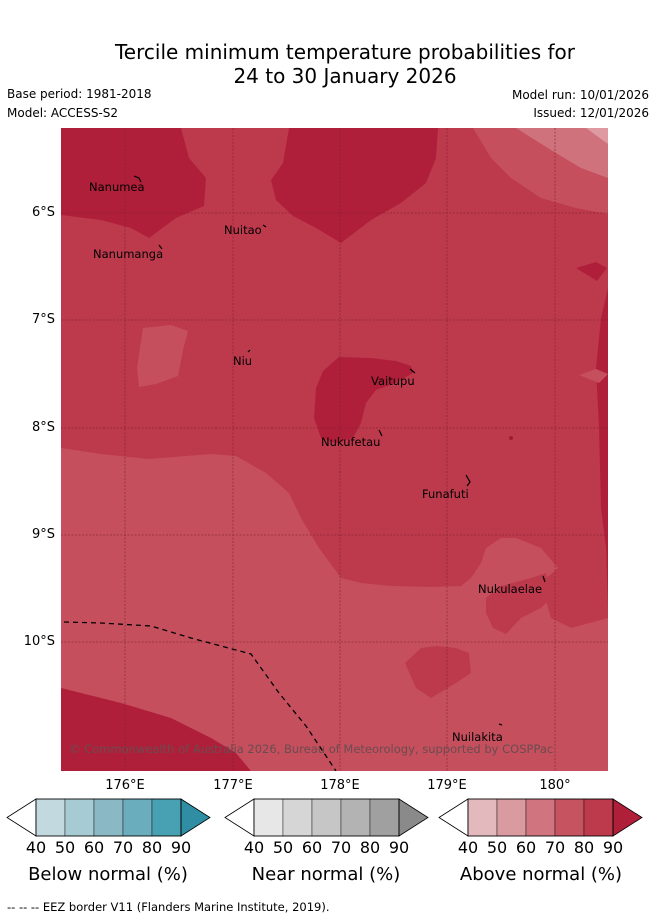  Describe the element at coordinates (125, 785) in the screenshot. I see `lon-label-176e: 176°E` at that location.